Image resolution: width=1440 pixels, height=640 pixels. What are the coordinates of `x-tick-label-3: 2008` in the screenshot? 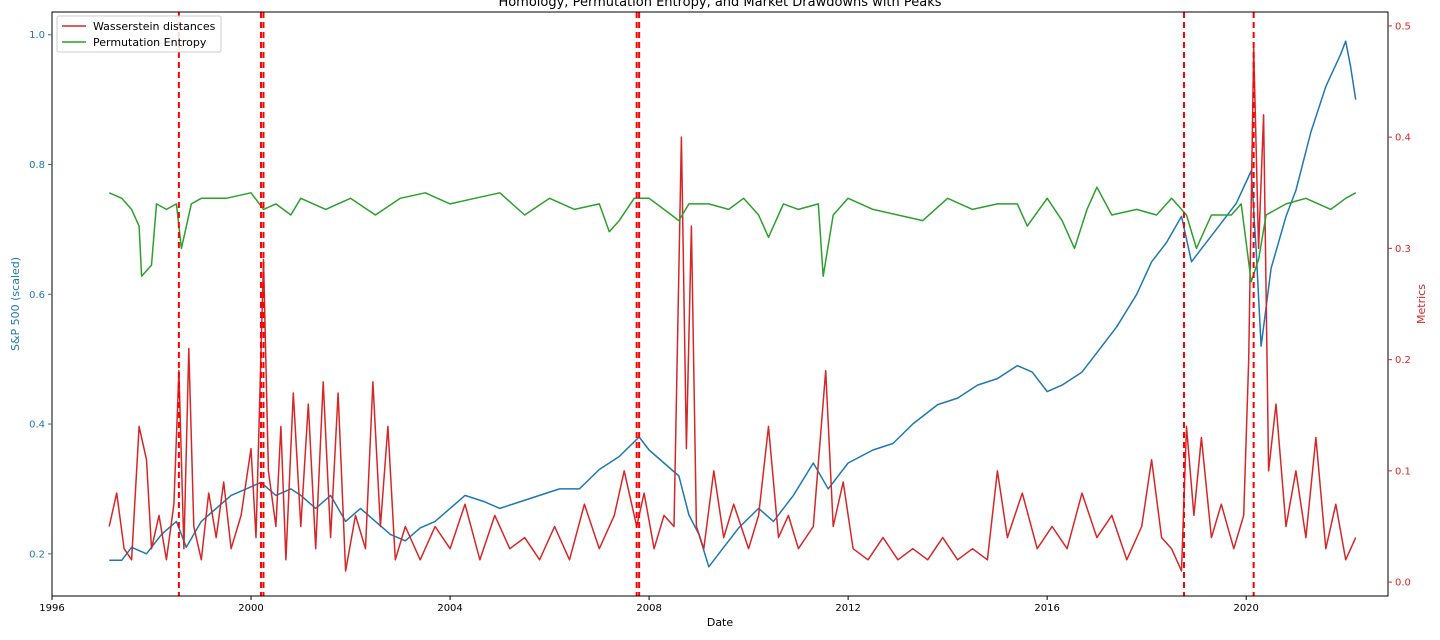 It's located at (648, 608).